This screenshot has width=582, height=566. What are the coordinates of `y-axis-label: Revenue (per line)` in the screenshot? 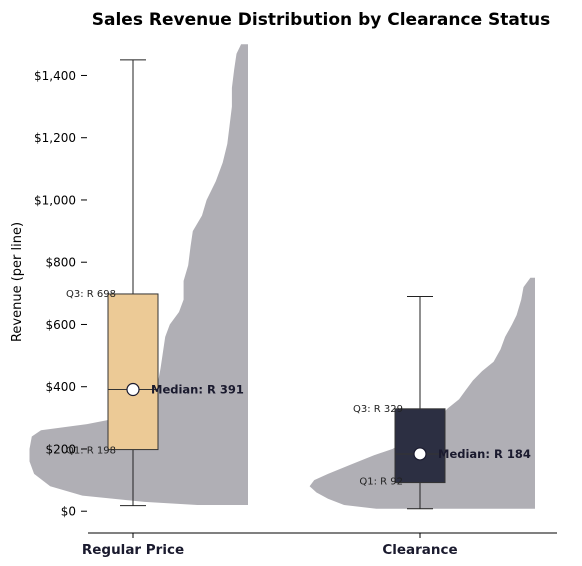 It's located at (17, 282).